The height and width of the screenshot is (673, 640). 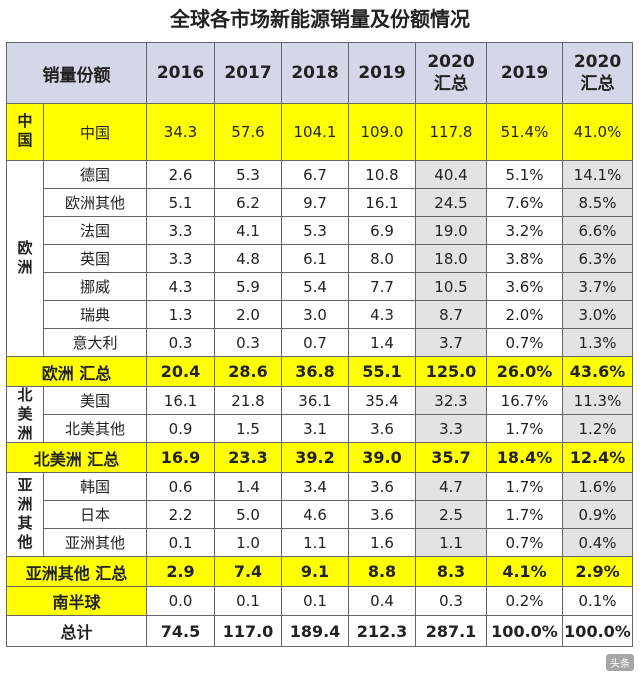 What do you see at coordinates (451, 400) in the screenshot?
I see `value-cell: 32.3` at bounding box center [451, 400].